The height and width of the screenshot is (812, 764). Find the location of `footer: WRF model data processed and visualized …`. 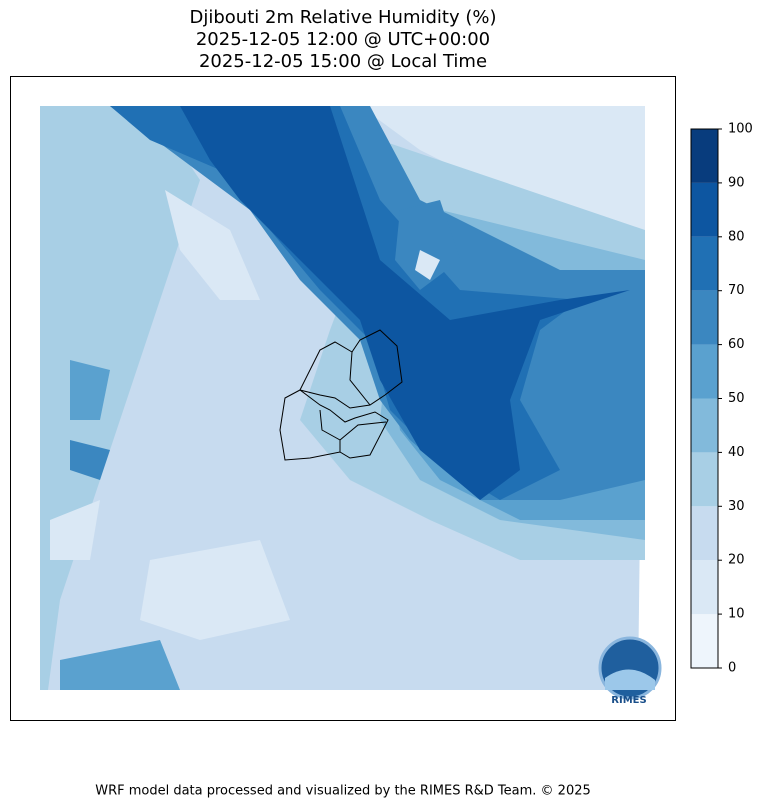

footer: WRF model data processed and visualized … is located at coordinates (343, 791).